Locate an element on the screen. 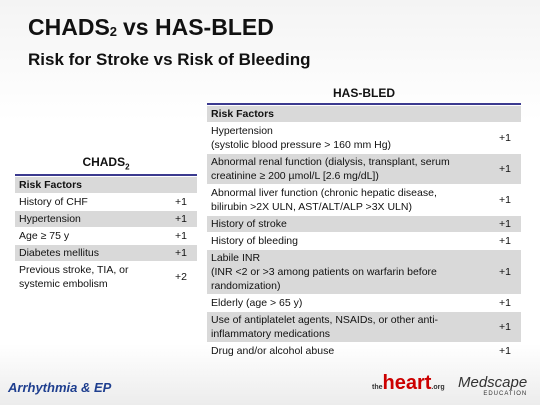  risk-factor: Drug and/or alcohol abuse is located at coordinates (272, 351).